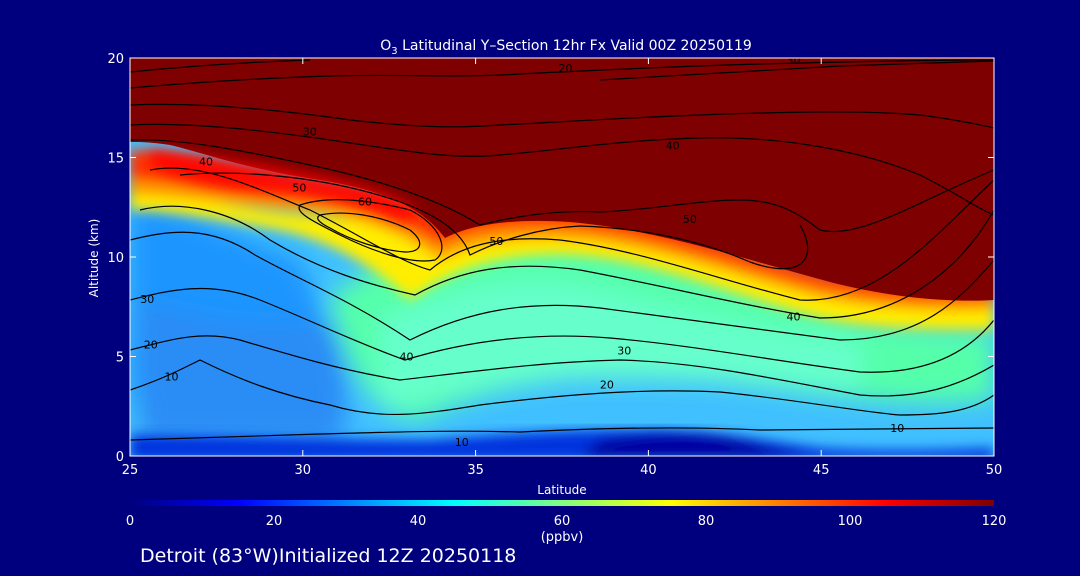  What do you see at coordinates (120, 457) in the screenshot?
I see `y-tick-label: 0` at bounding box center [120, 457].